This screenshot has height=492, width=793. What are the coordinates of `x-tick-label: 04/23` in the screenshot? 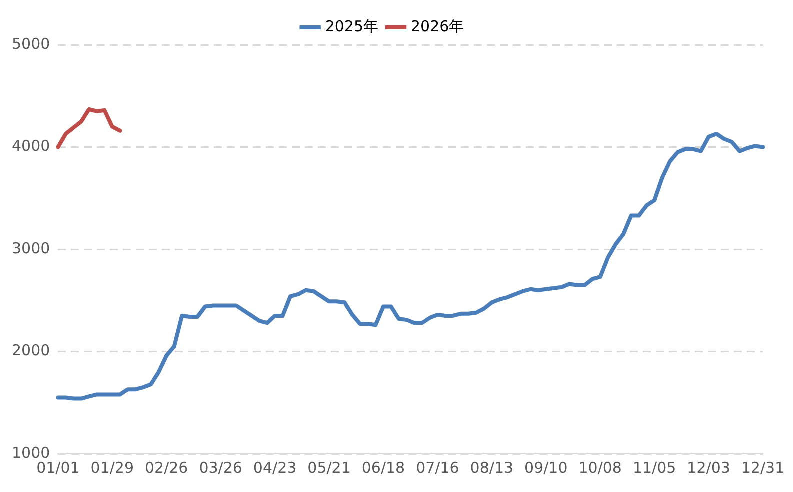 It's located at (275, 467).